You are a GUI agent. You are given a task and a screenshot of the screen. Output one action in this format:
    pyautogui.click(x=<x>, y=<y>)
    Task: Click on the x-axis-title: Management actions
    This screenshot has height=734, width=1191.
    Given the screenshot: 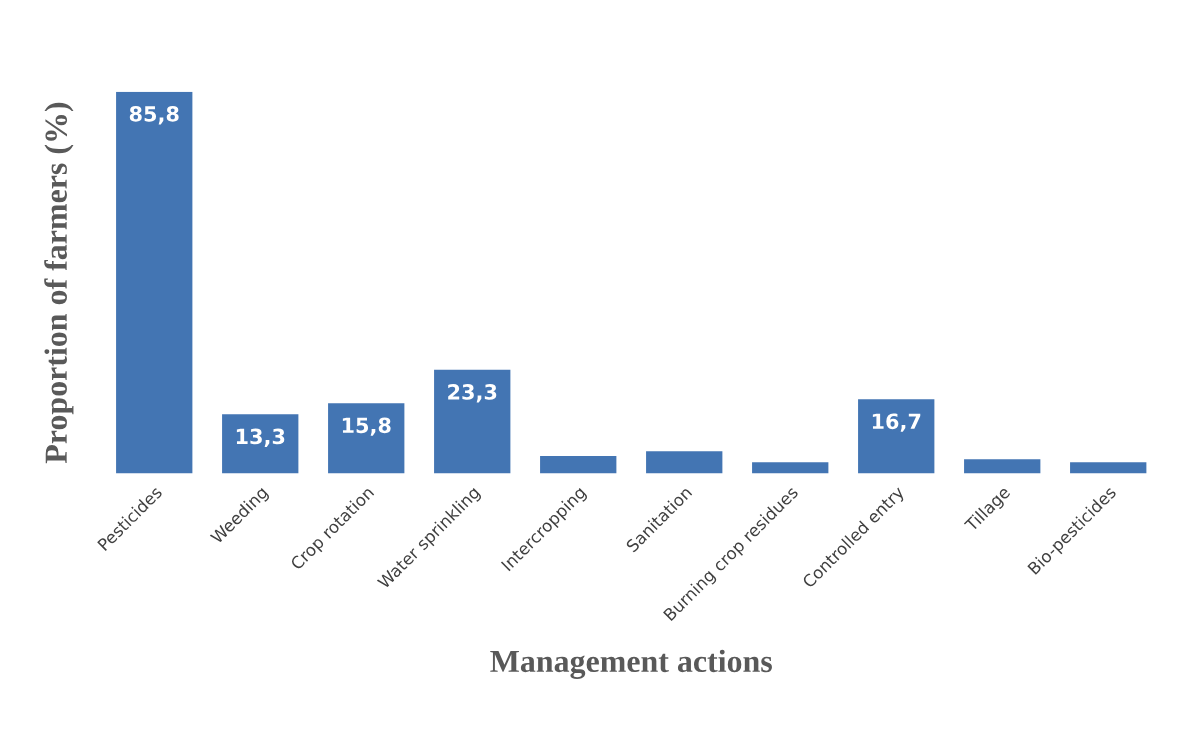 What is the action you would take?
    pyautogui.click(x=631, y=664)
    